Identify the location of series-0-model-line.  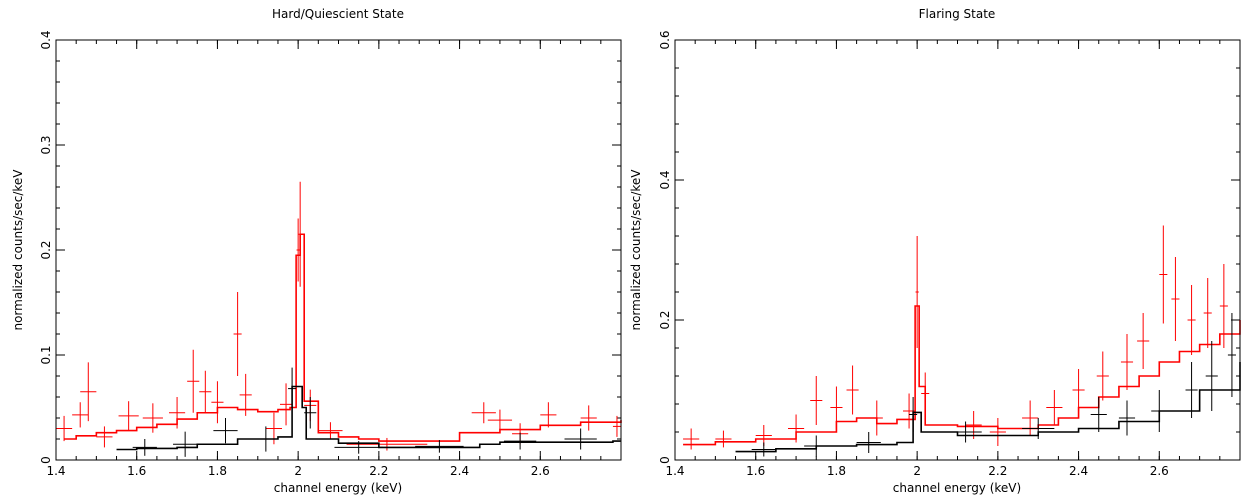
(962, 375).